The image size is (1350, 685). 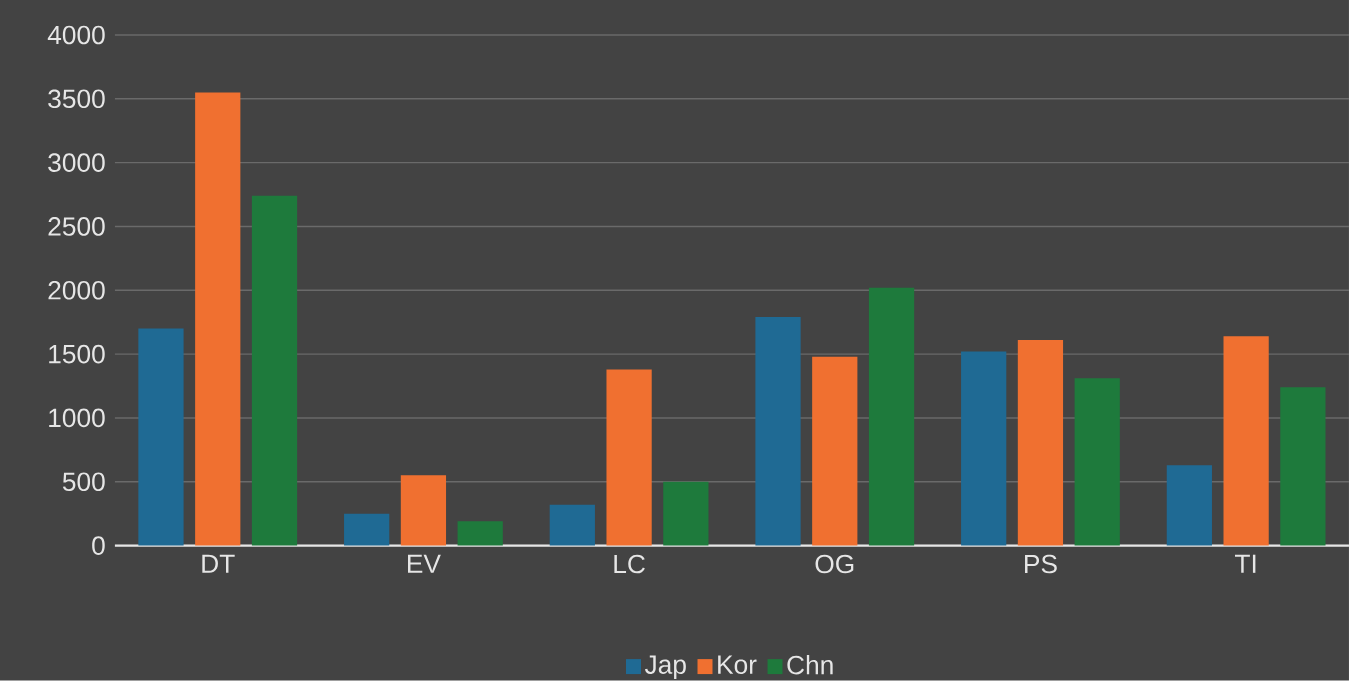 I want to click on legend-label: Chn, so click(x=810, y=665).